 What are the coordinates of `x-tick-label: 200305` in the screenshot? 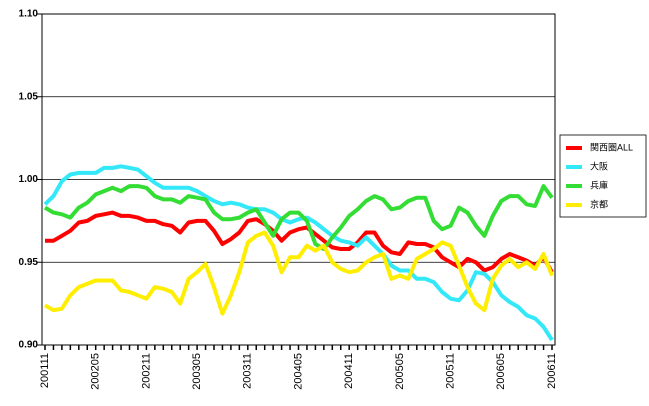 It's located at (197, 371).